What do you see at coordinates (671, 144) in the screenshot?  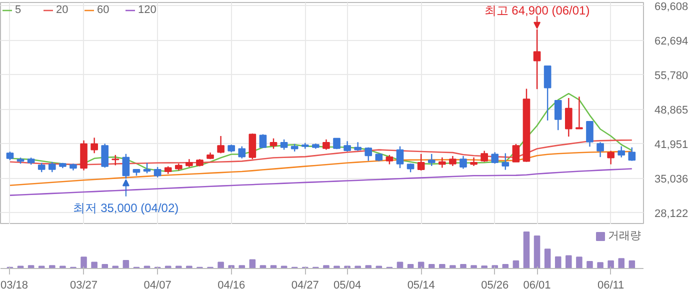 I see `y-tick-label: 41,951` at bounding box center [671, 144].